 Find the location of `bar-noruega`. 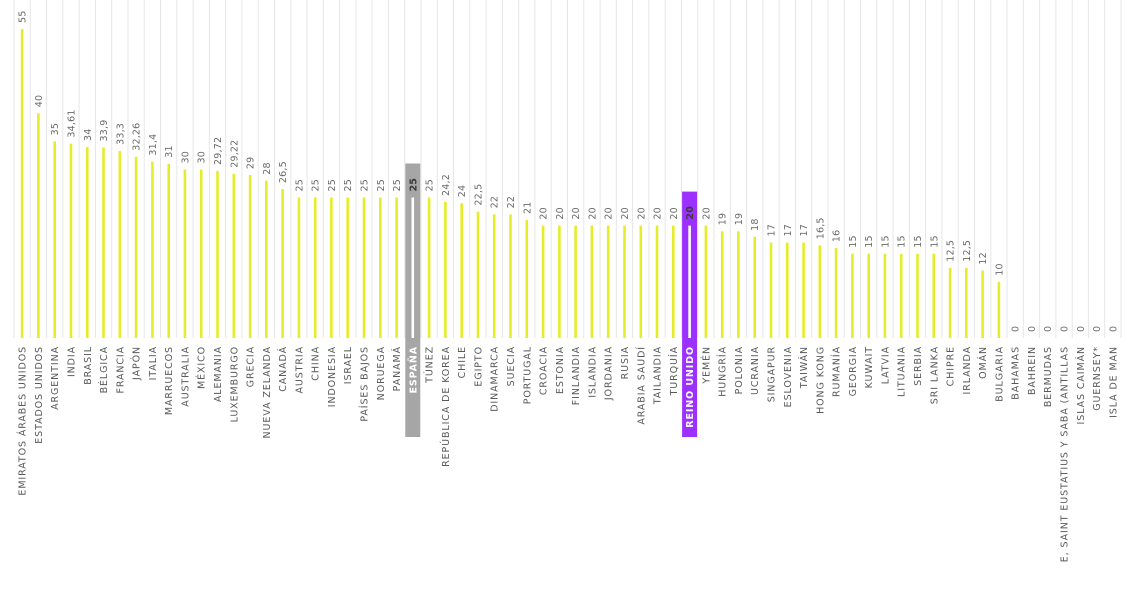

bar-noruega is located at coordinates (380, 267).